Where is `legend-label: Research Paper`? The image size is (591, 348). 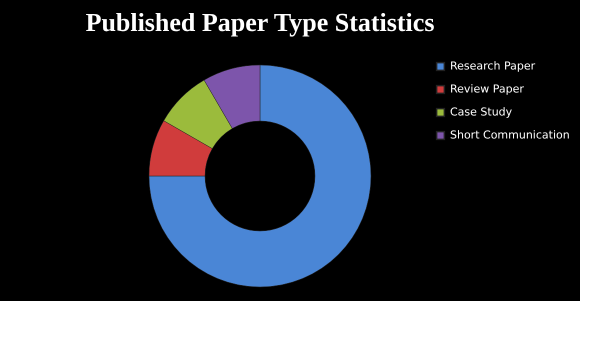 legend-label: Research Paper is located at coordinates (493, 66).